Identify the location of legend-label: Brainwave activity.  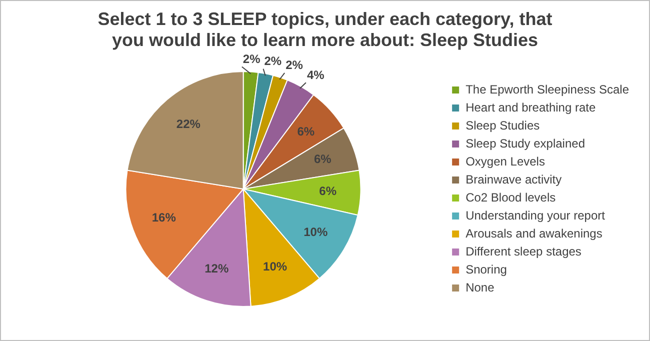
(514, 179).